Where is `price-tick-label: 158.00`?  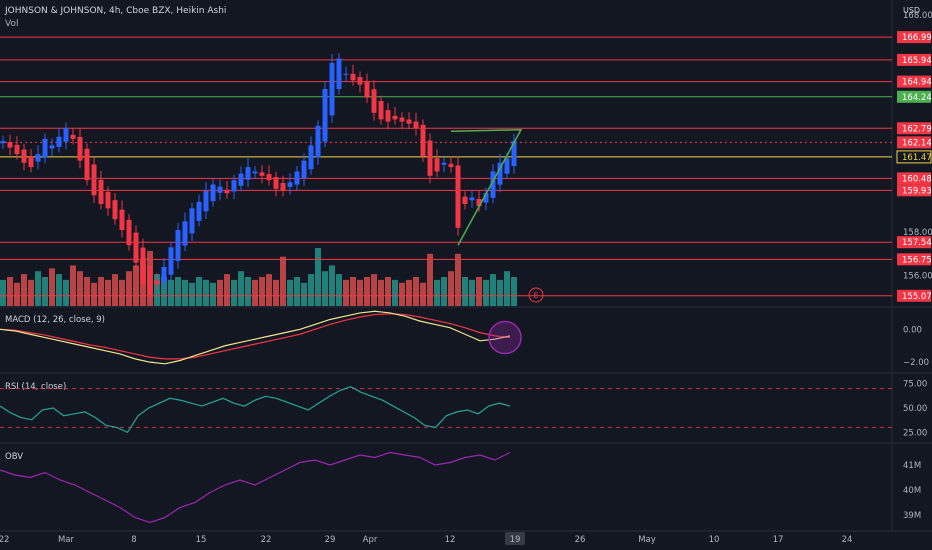 price-tick-label: 158.00 is located at coordinates (917, 233).